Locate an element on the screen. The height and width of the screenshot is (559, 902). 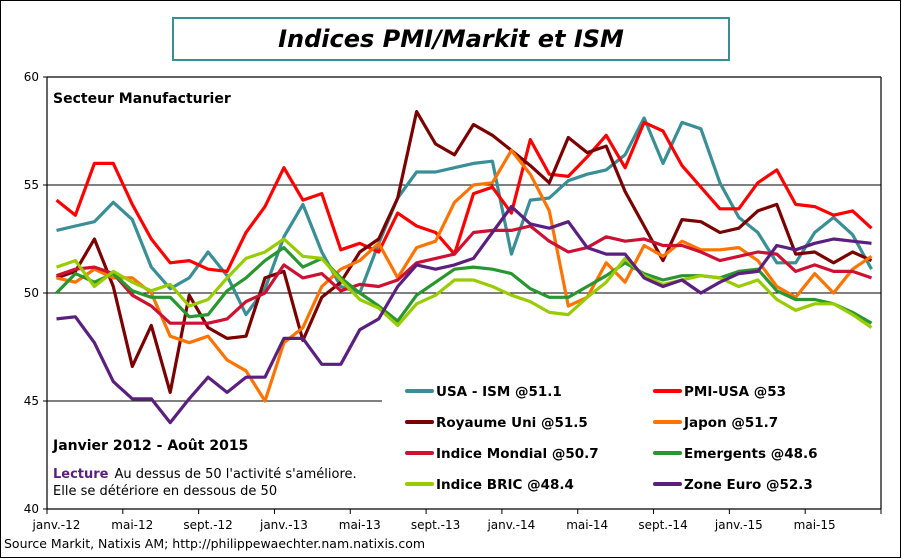
legend-label: Japon @51.7 is located at coordinates (730, 423).